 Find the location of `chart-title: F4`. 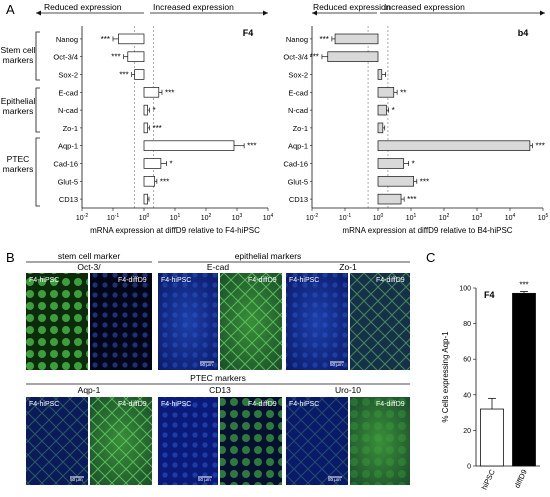

chart-title: F4 is located at coordinates (489, 295).